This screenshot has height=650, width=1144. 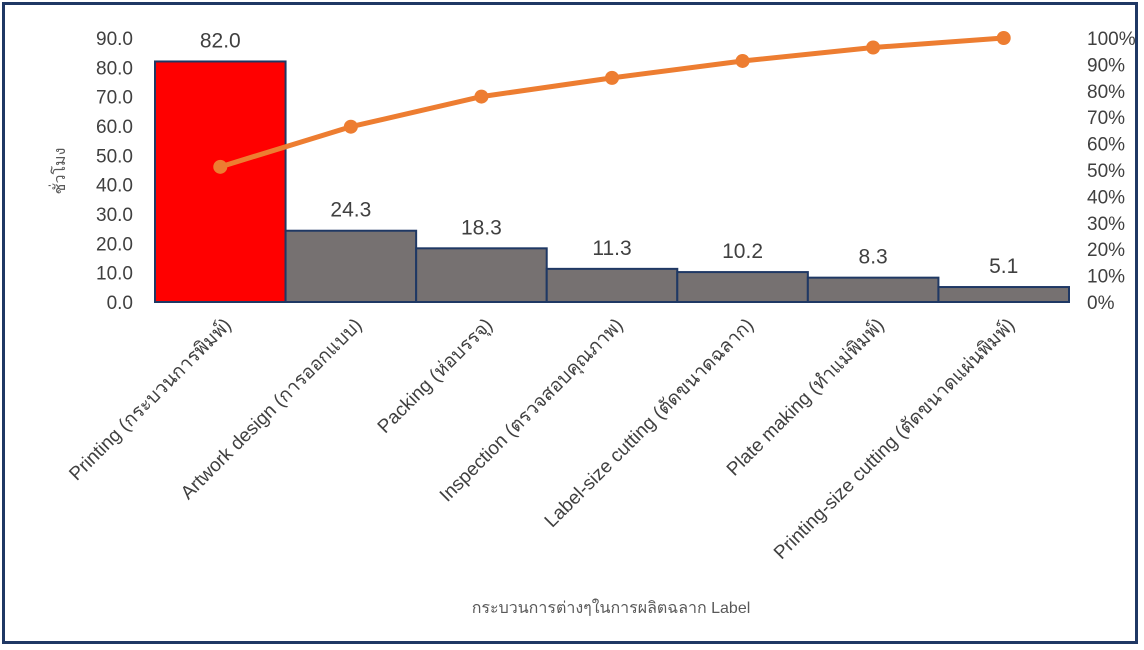 I want to click on y2-tick-label: 60%, so click(x=1106, y=145).